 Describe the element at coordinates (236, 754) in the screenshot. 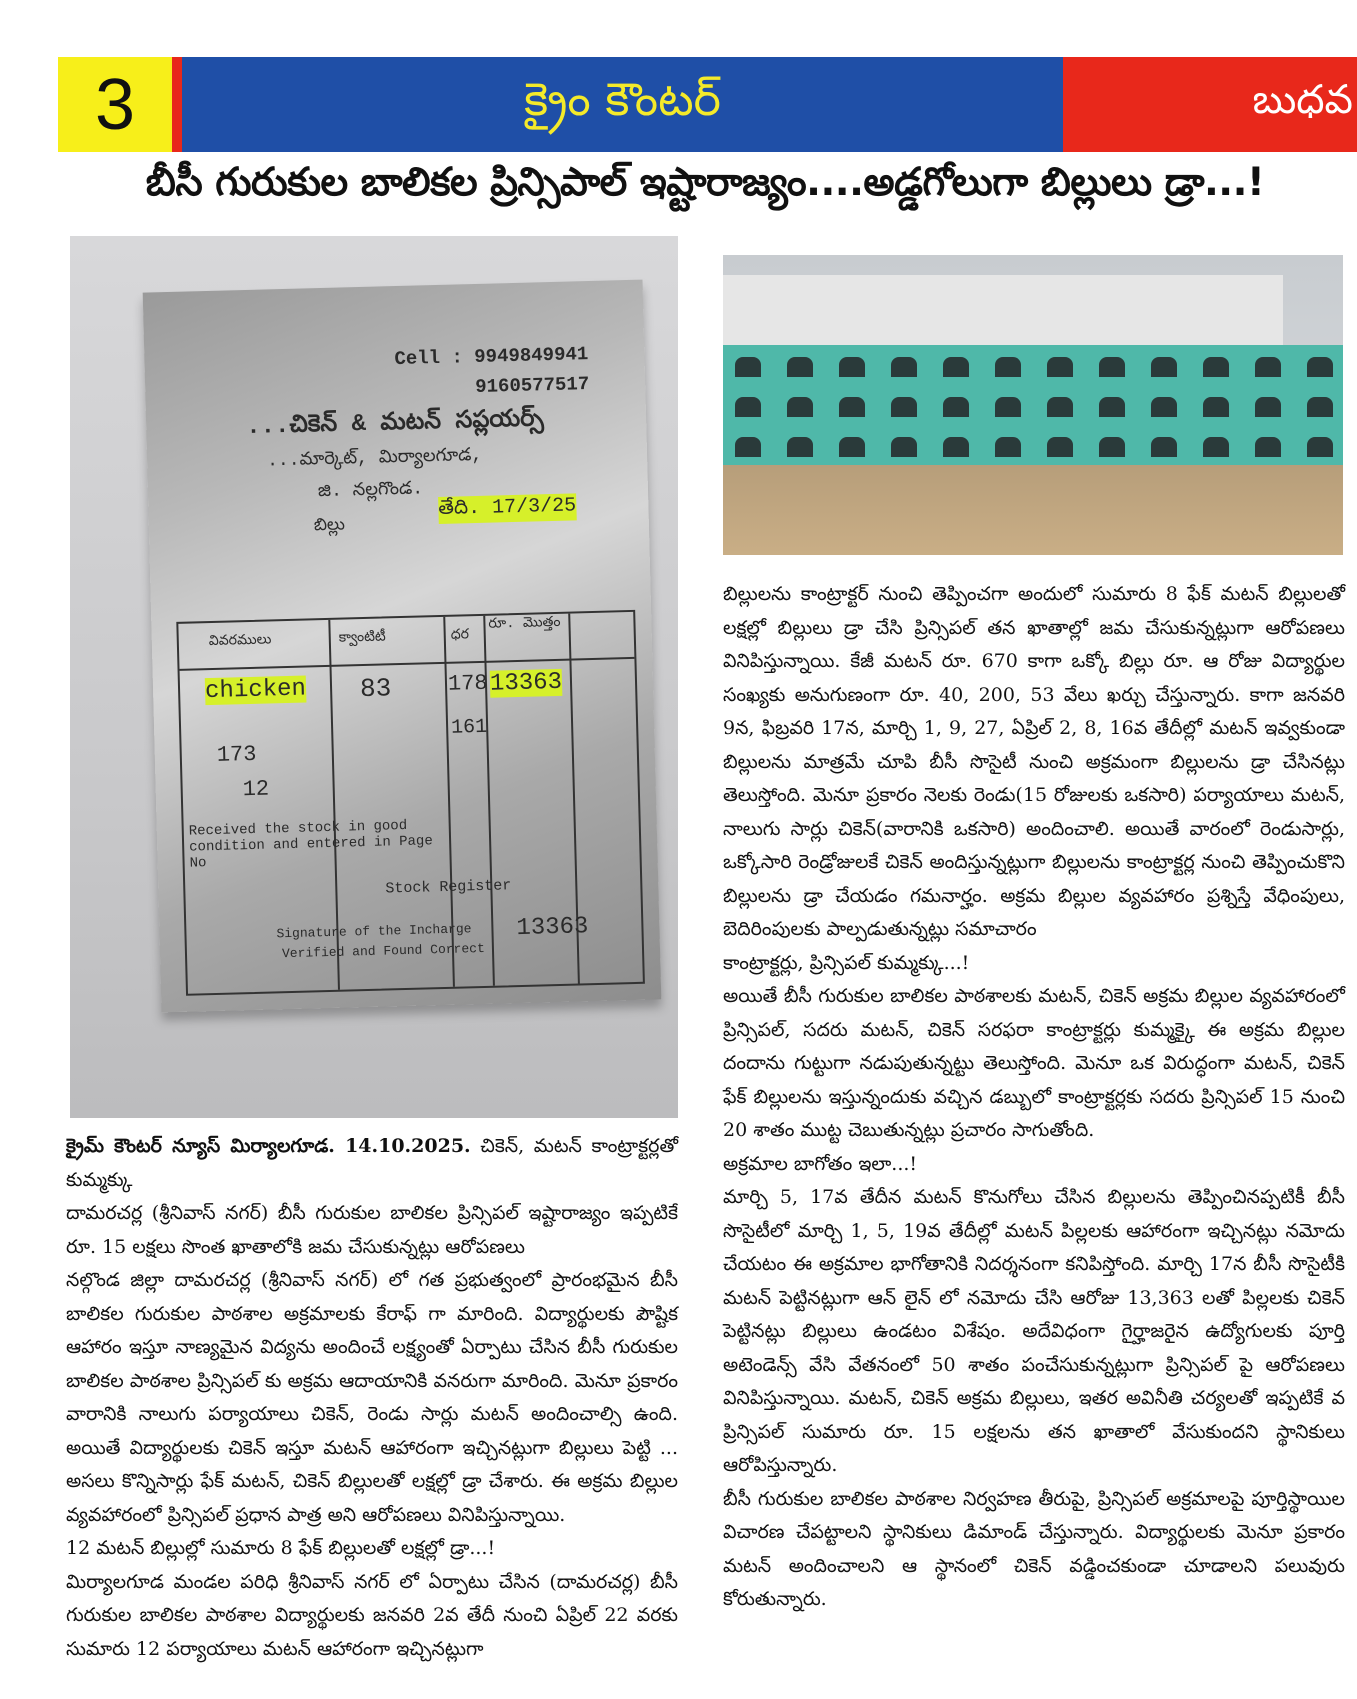

I see `receipt-note-1: 173` at that location.